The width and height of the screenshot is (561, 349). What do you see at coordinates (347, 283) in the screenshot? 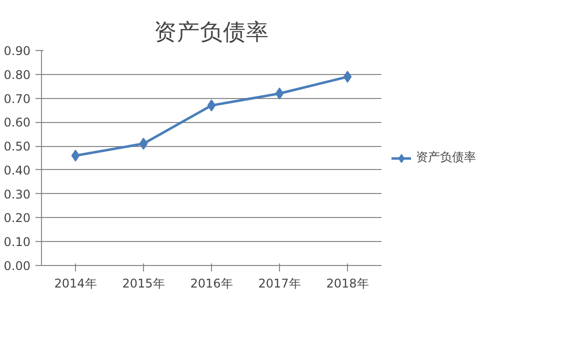
I see `x-tick-label: 2018年` at bounding box center [347, 283].